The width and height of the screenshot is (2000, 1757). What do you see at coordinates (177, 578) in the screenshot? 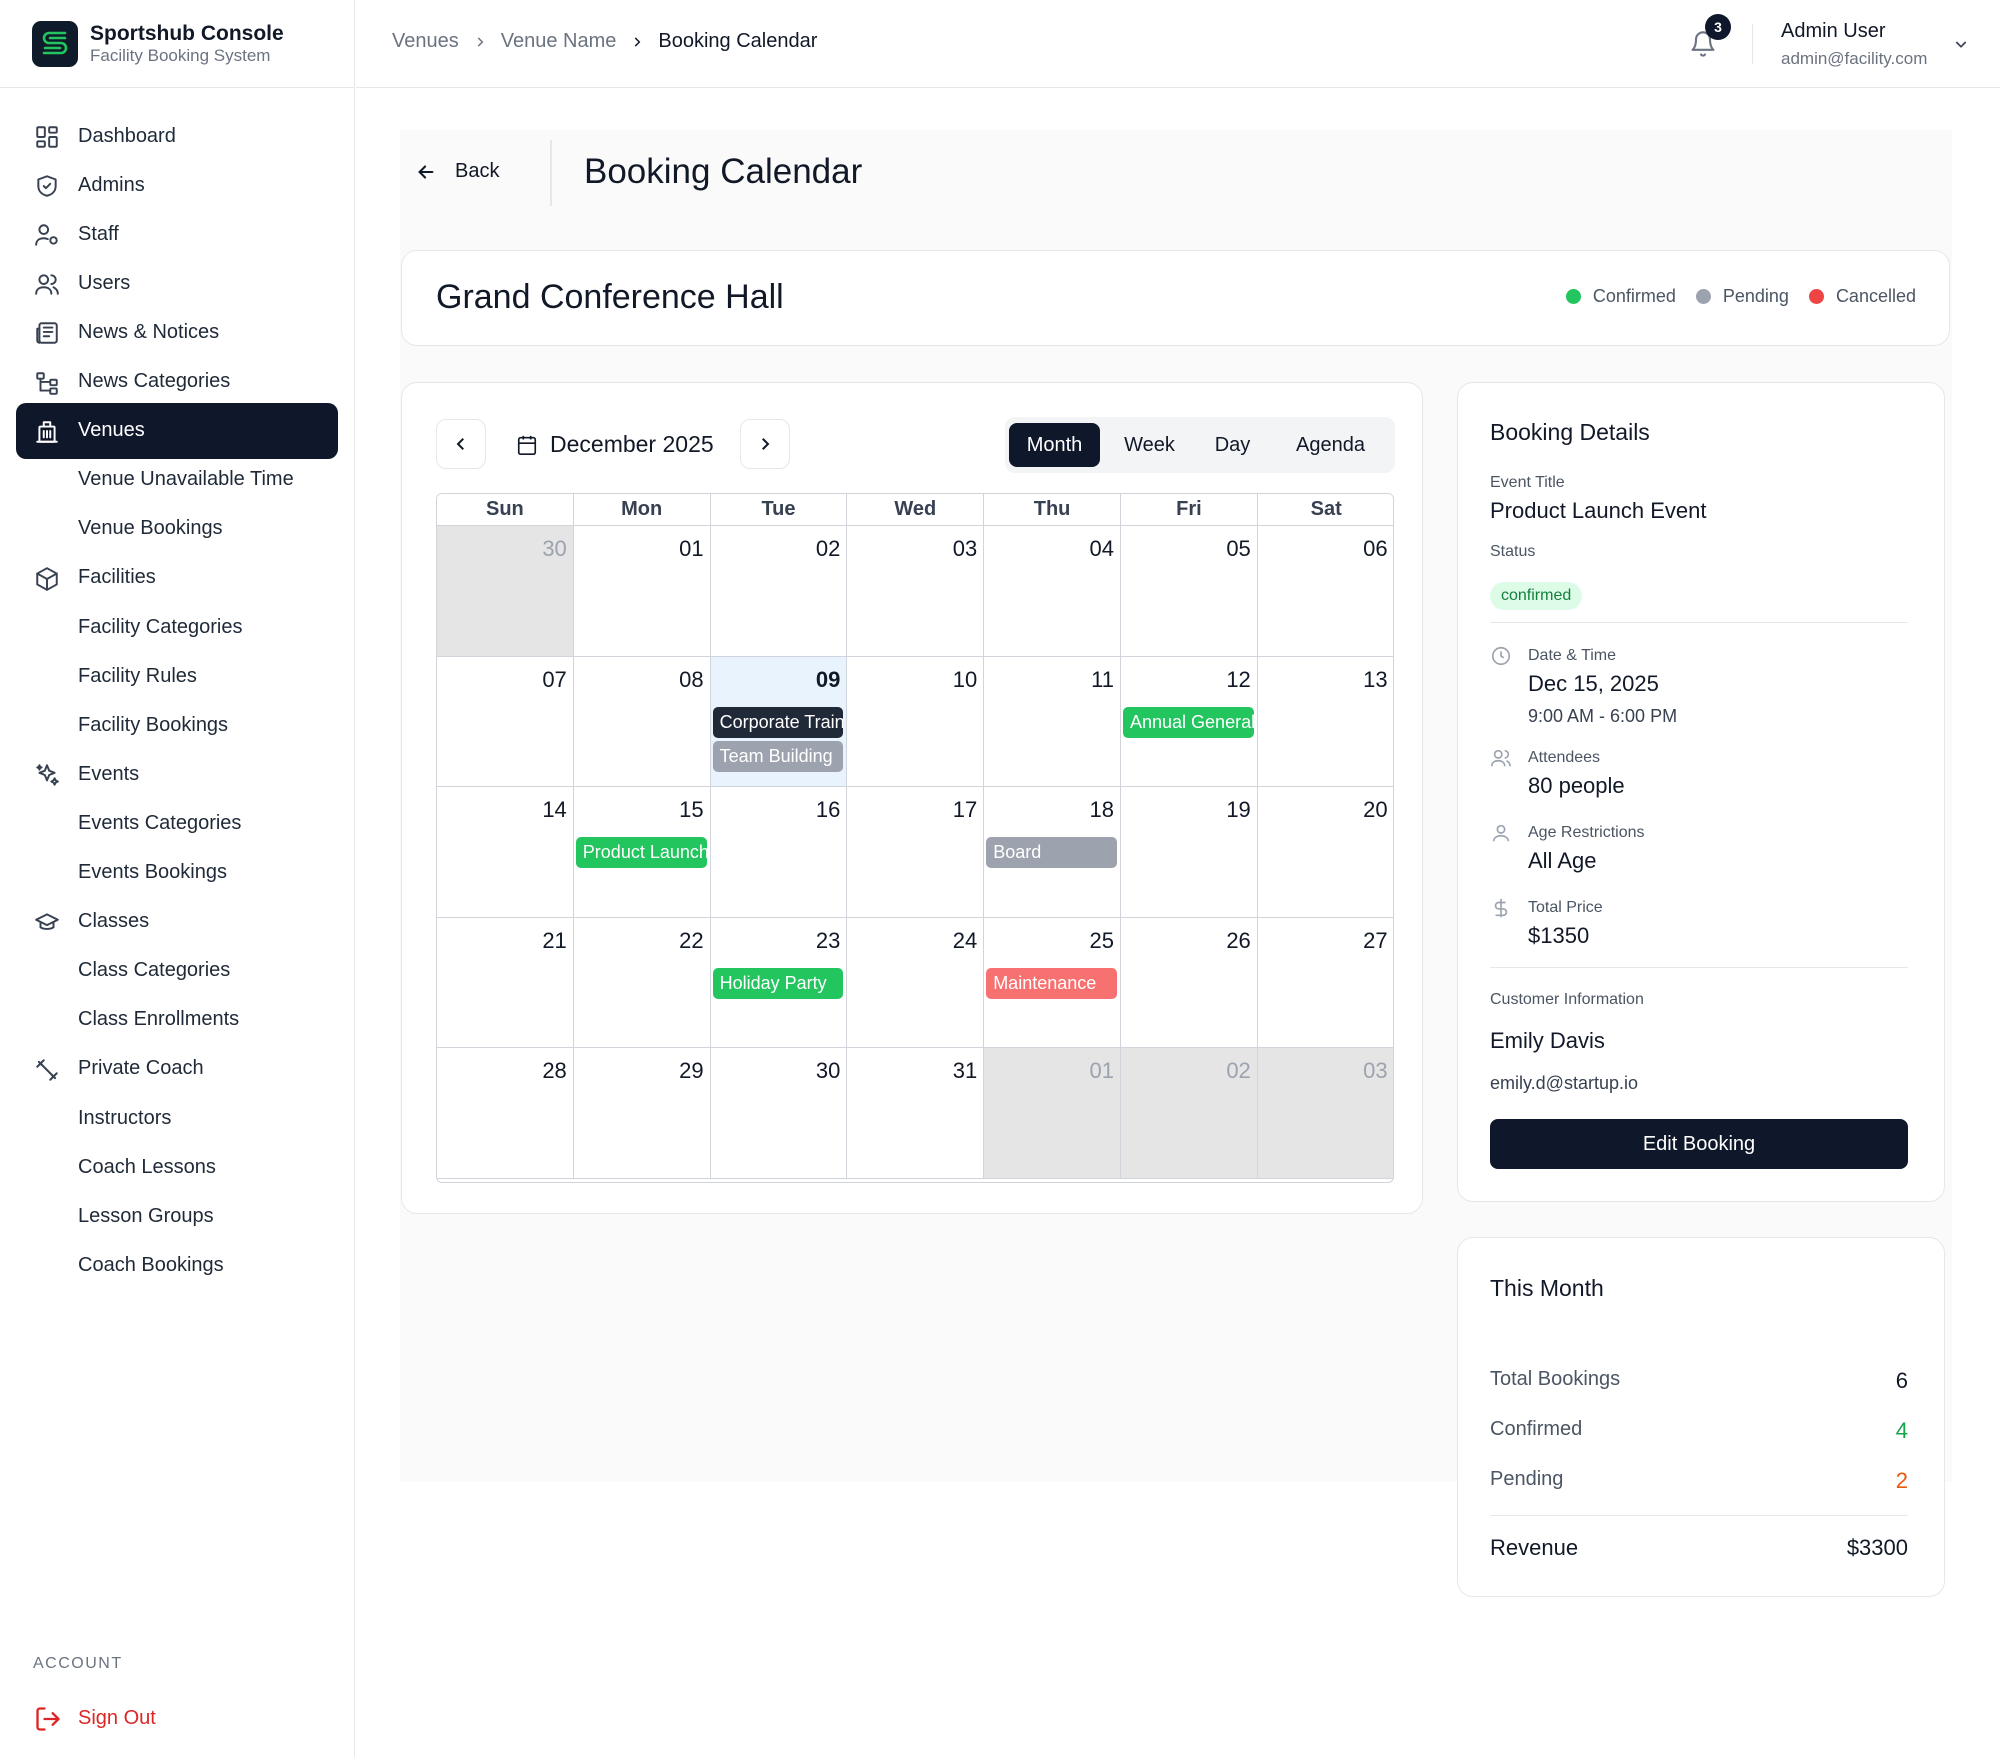
I see `sidebar-item-facilities: Facilities` at bounding box center [177, 578].